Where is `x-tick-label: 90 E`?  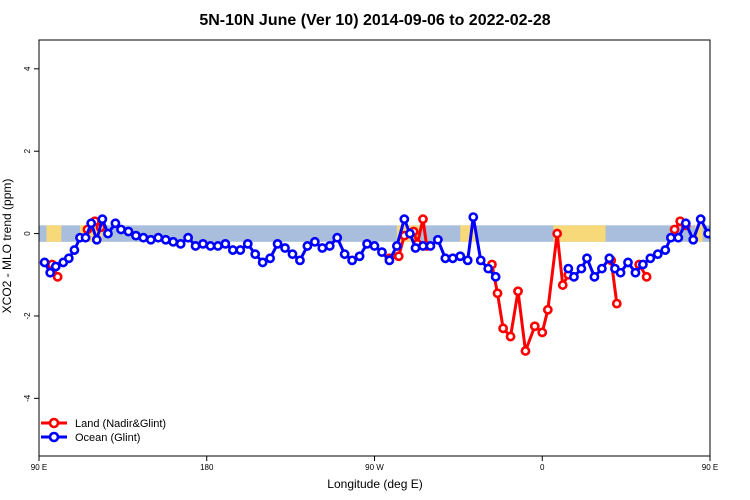 x-tick-label: 90 E is located at coordinates (710, 467).